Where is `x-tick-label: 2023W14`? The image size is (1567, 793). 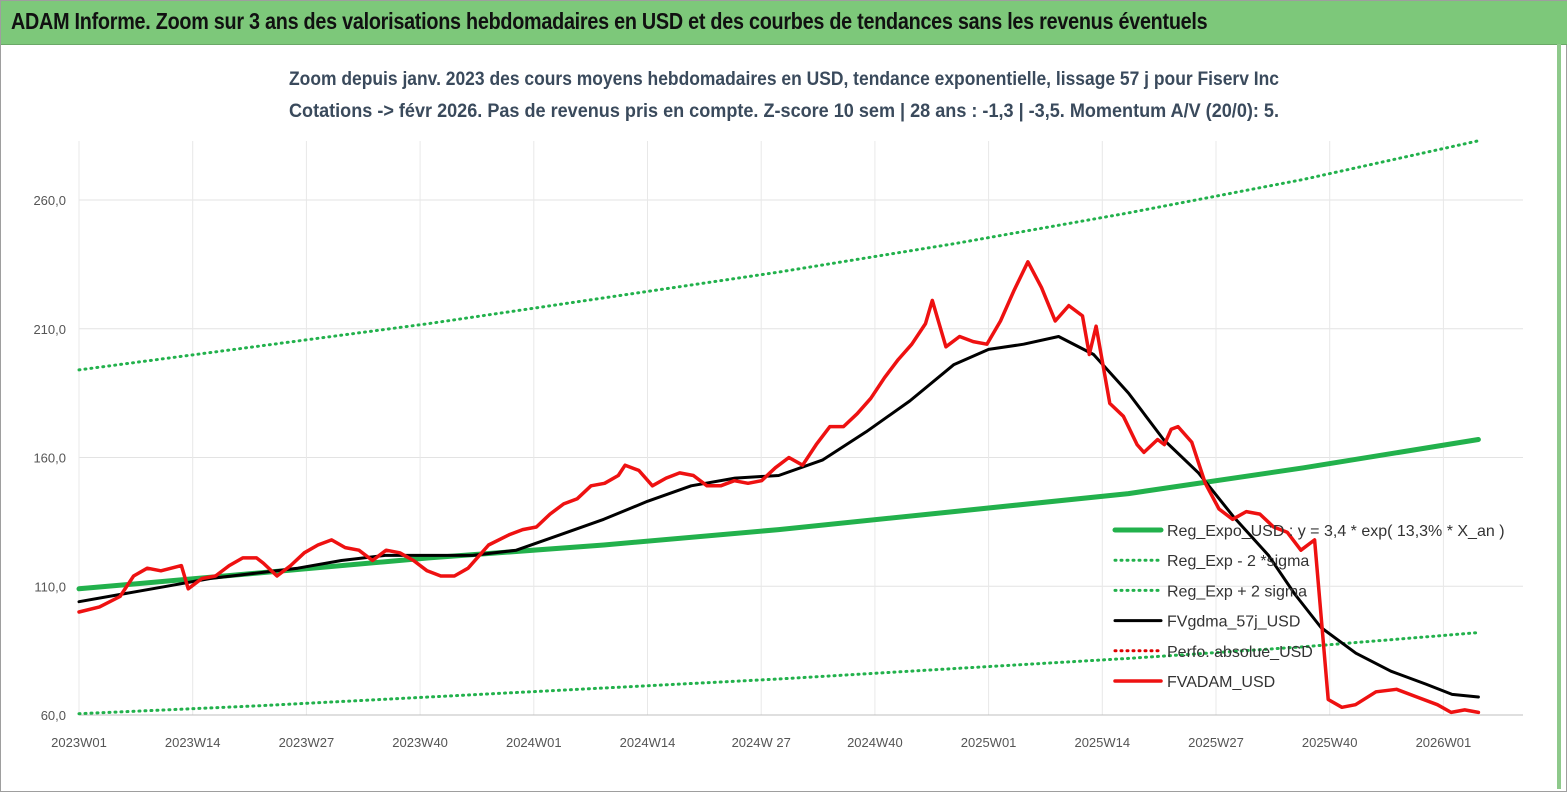 x-tick-label: 2023W14 is located at coordinates (193, 742).